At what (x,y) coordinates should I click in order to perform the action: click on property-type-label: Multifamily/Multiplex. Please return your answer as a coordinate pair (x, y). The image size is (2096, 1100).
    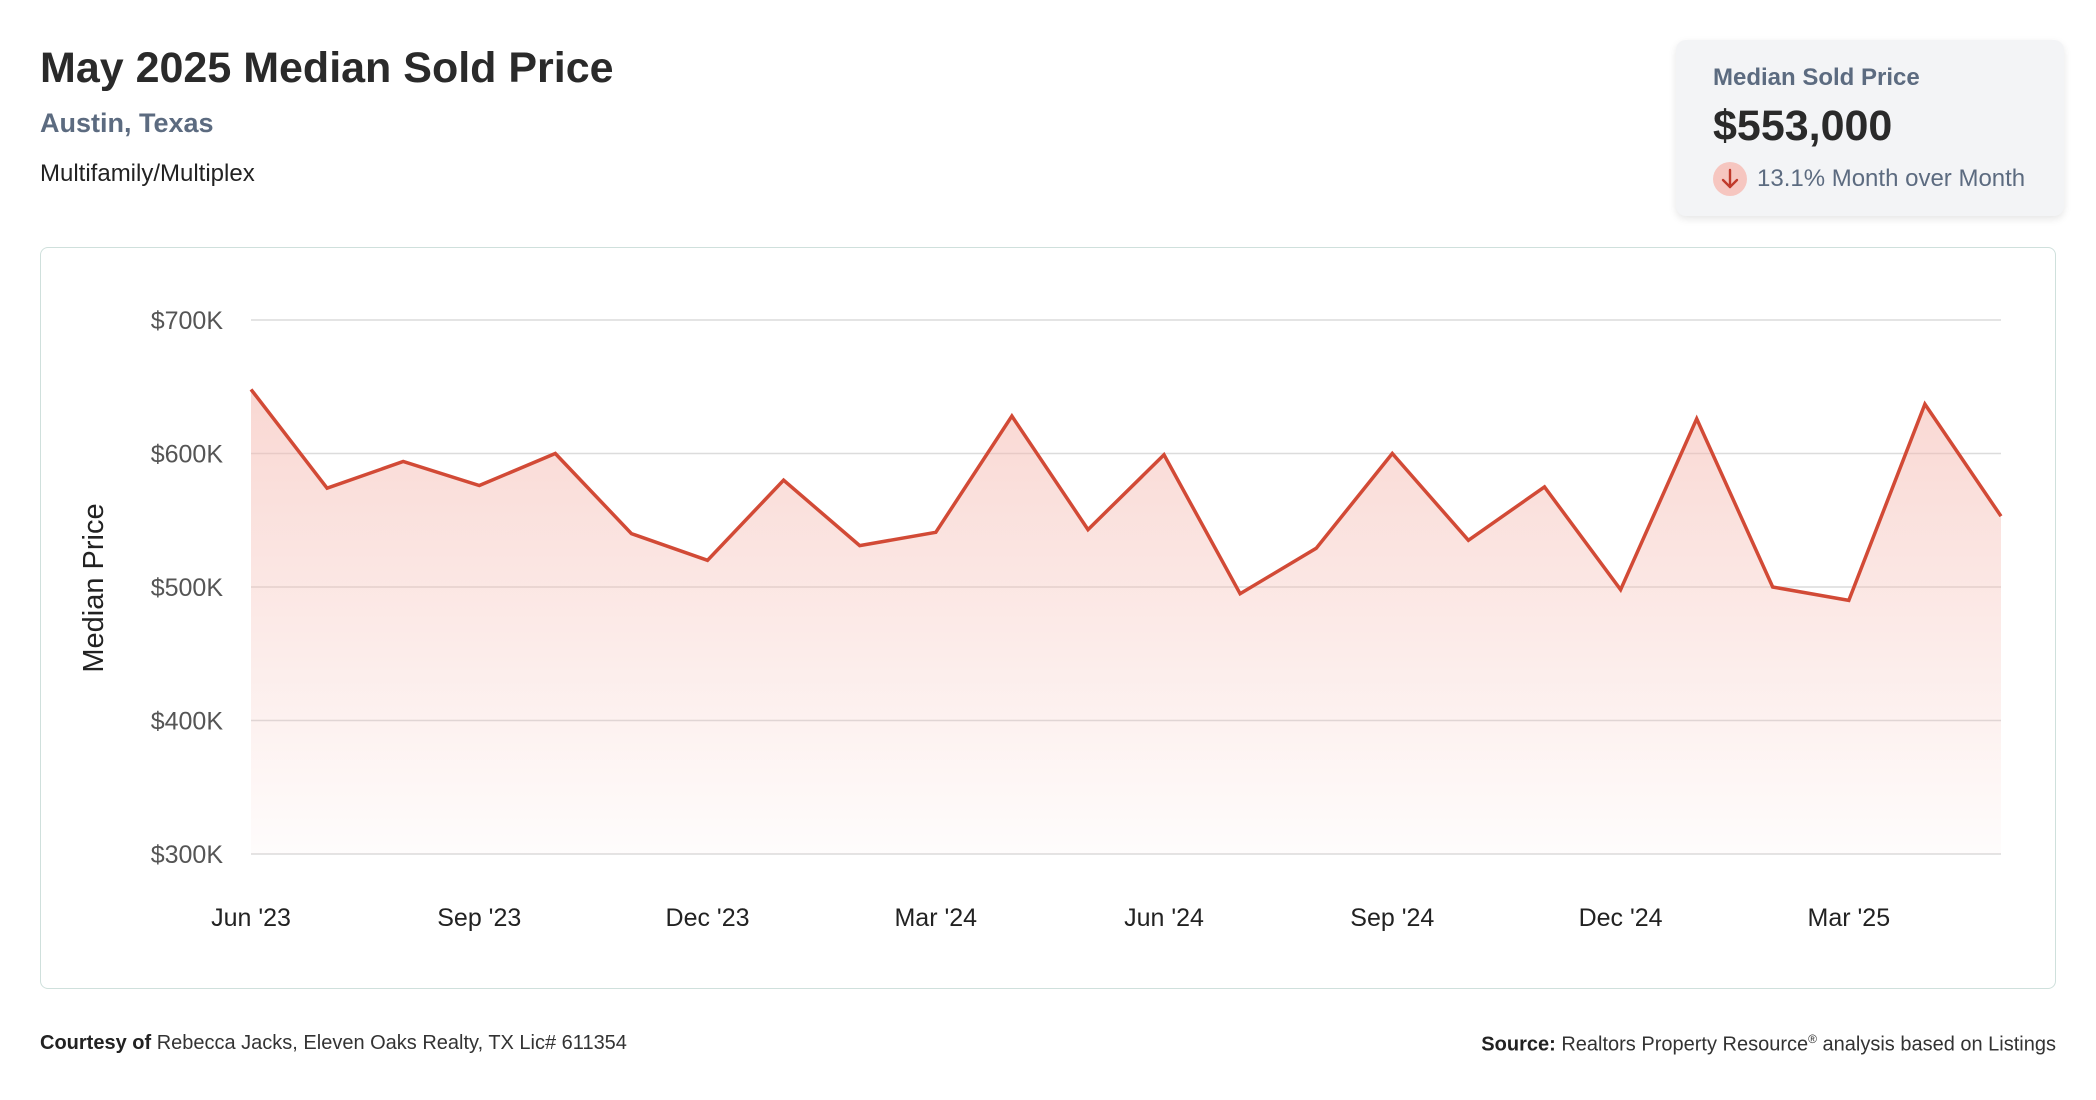
    Looking at the image, I should click on (147, 173).